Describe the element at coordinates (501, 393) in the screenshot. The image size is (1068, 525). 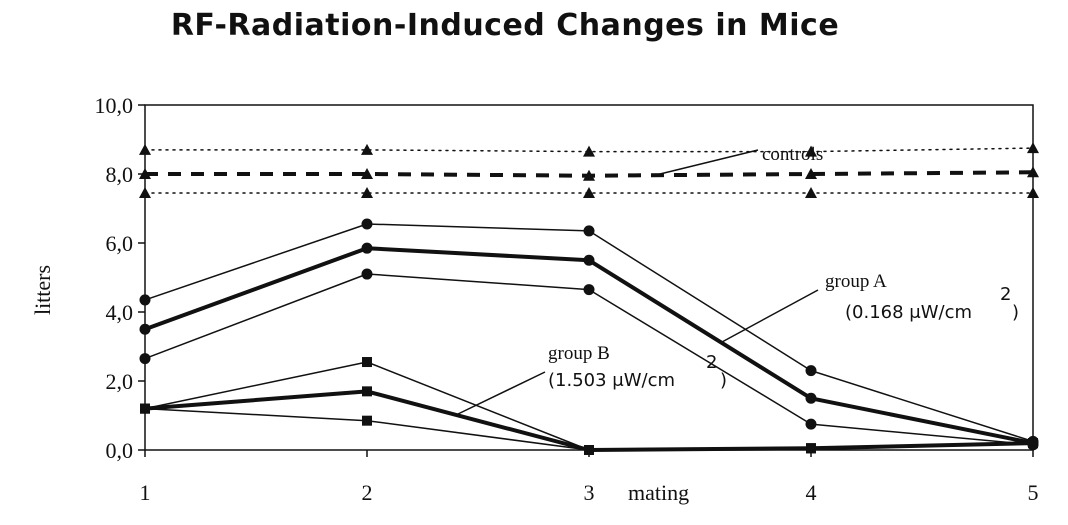
I see `annotation-group-b-leader` at that location.